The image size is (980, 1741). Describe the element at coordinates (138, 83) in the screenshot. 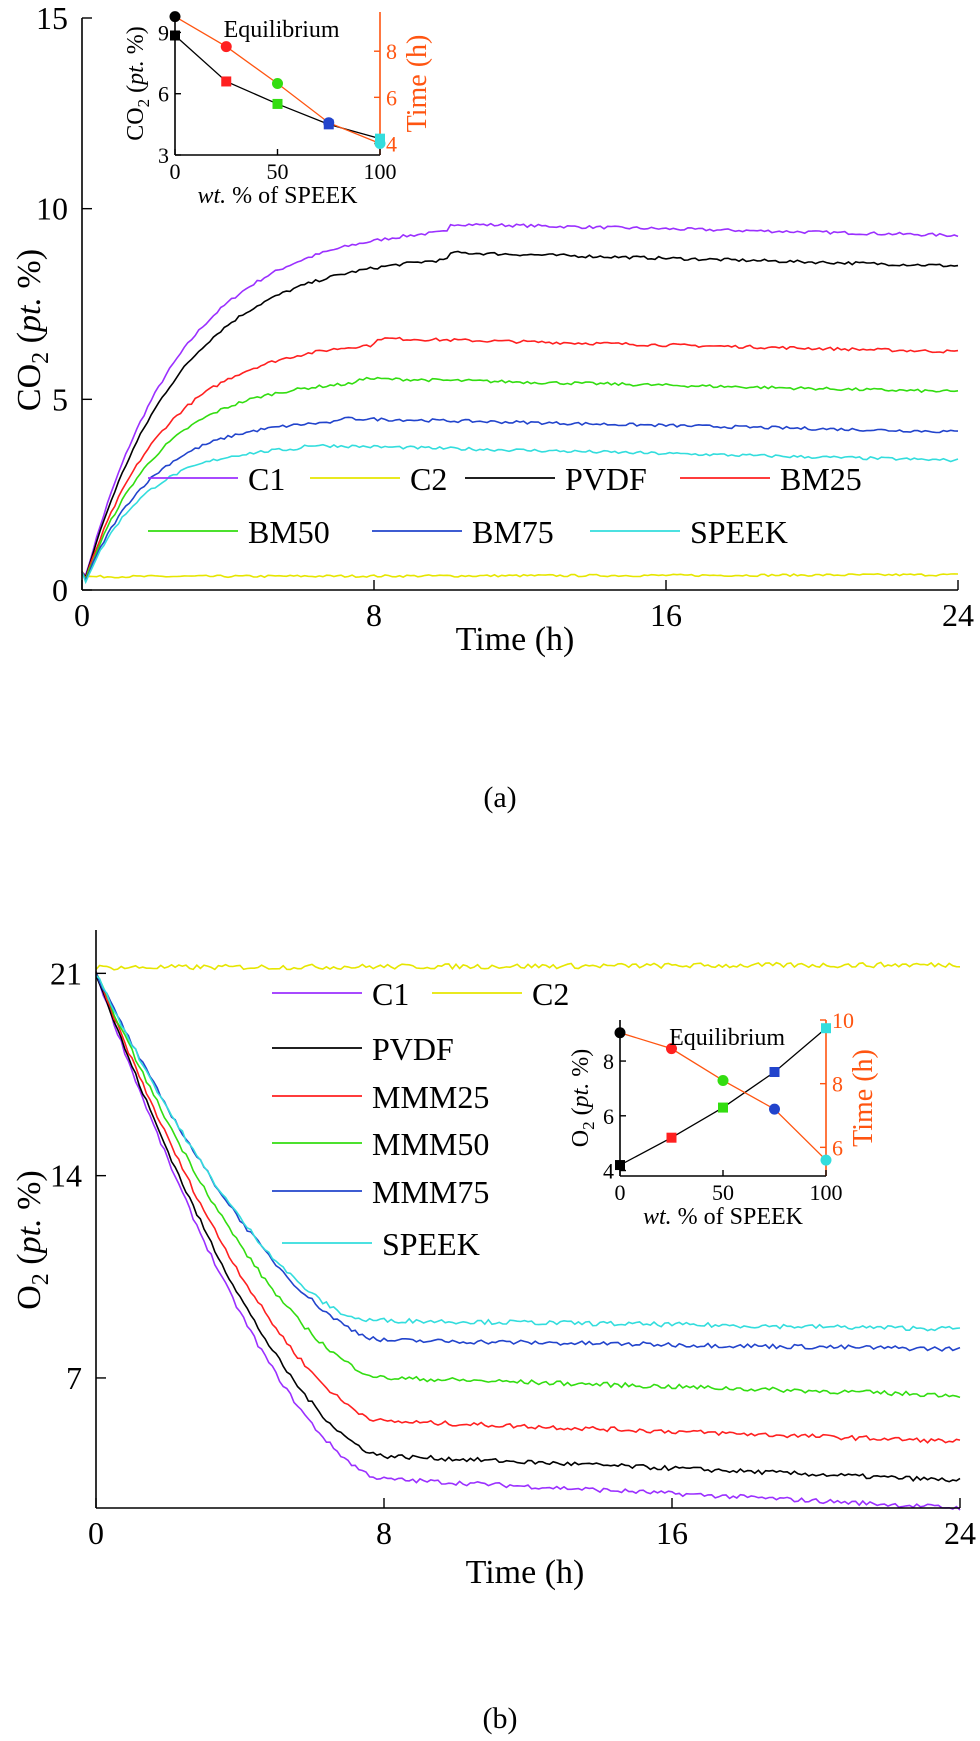

I see `inset-y-axis-title: CO2 (pt. %)` at that location.